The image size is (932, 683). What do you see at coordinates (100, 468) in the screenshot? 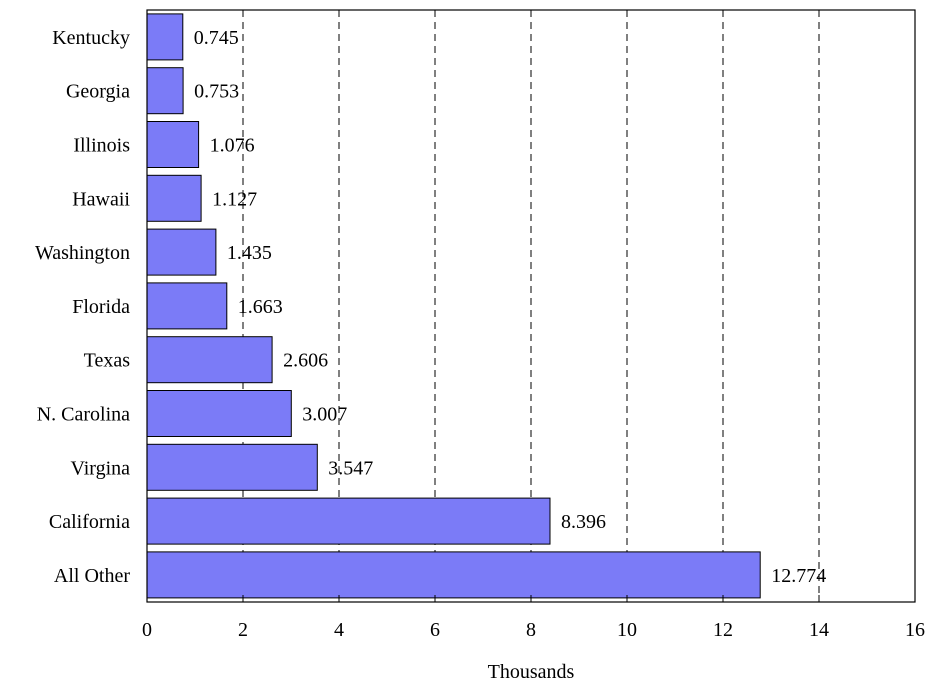
I see `category-label: Virgina` at bounding box center [100, 468].